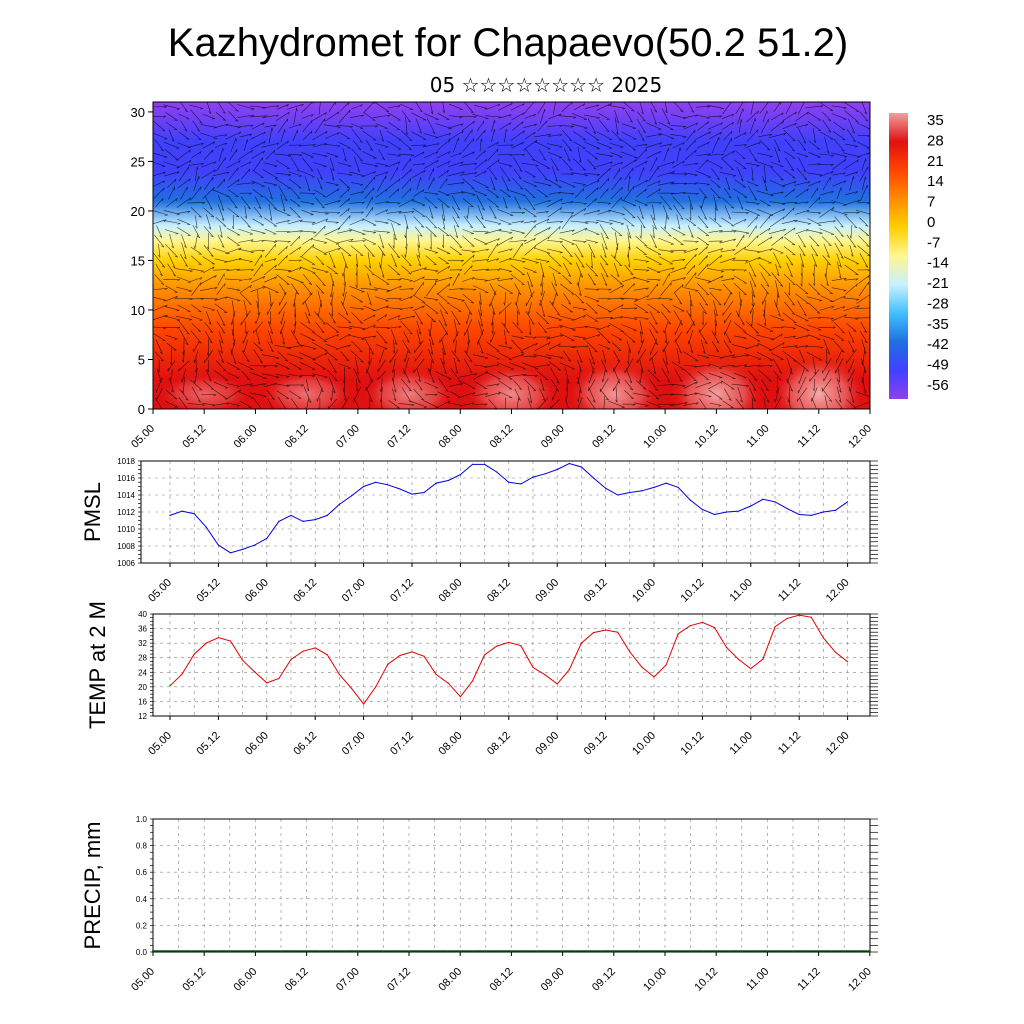 Image resolution: width=1024 pixels, height=1024 pixels. What do you see at coordinates (402, 744) in the screenshot?
I see `x-tick-label: 07.12` at bounding box center [402, 744].